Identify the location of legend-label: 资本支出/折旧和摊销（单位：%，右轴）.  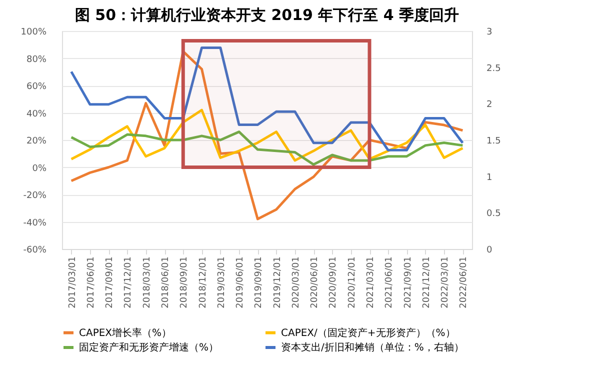
(372, 348).